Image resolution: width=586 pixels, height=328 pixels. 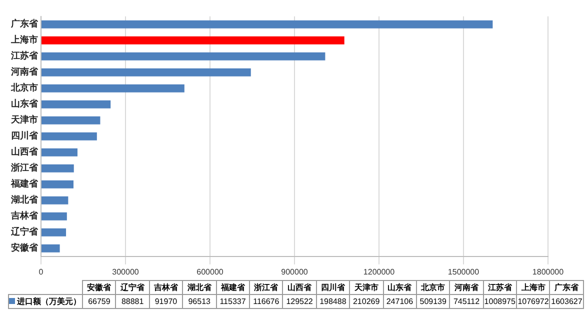 I want to click on category-label: 河南省, so click(x=466, y=287).